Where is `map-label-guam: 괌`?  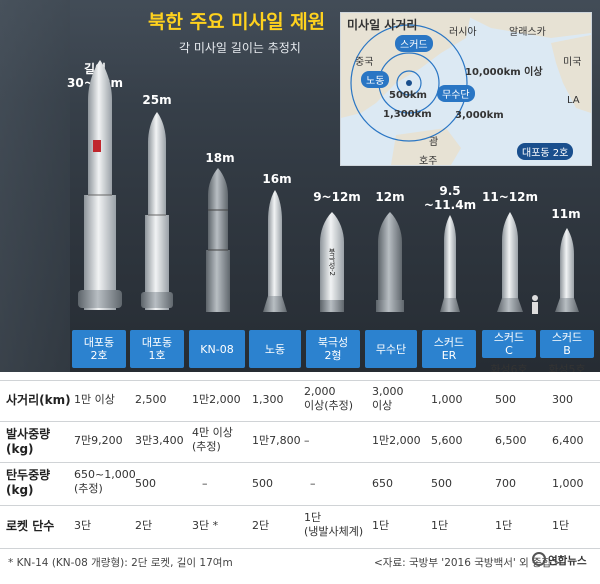 map-label-guam: 괌 is located at coordinates (434, 142).